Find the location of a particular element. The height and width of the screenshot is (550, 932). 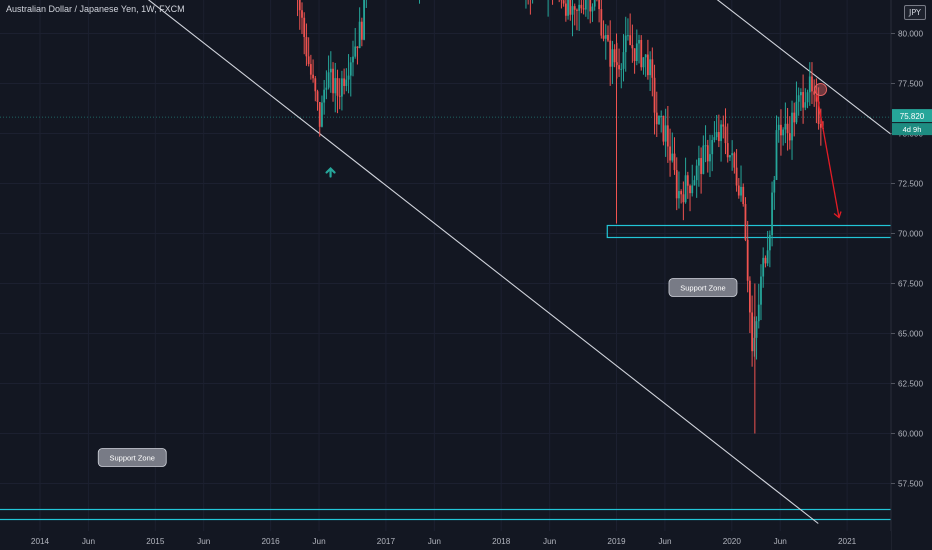

countdown-tag is located at coordinates (912, 129).